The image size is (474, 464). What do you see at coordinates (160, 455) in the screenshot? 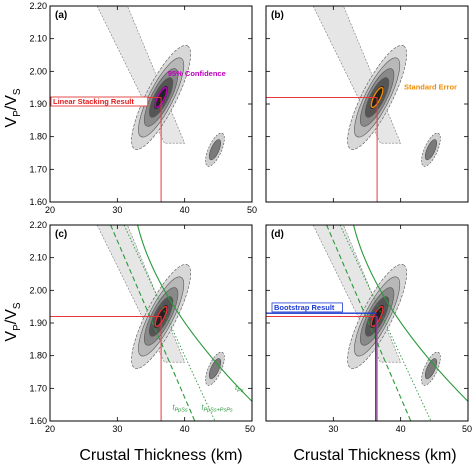
I see `x-axis-title-left: Crustal Thickness (km)` at bounding box center [160, 455].